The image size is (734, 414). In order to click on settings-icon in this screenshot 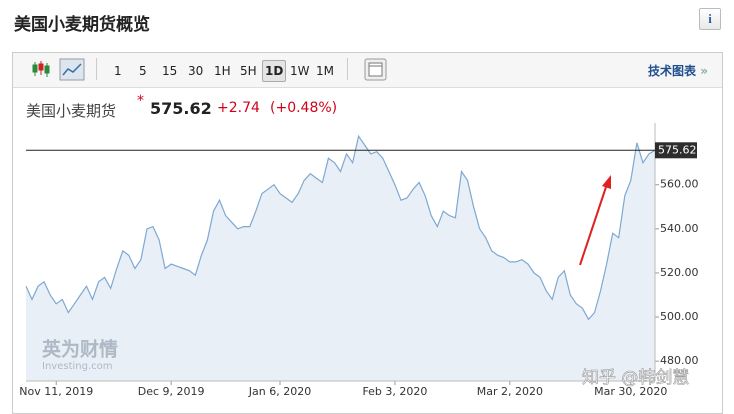, I will do `click(376, 70)`.